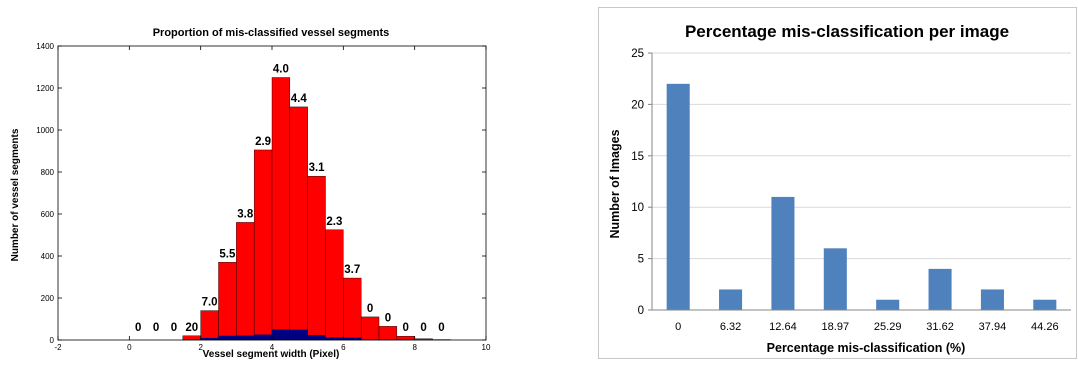  Describe the element at coordinates (334, 222) in the screenshot. I see `data-label: 2.3` at that location.